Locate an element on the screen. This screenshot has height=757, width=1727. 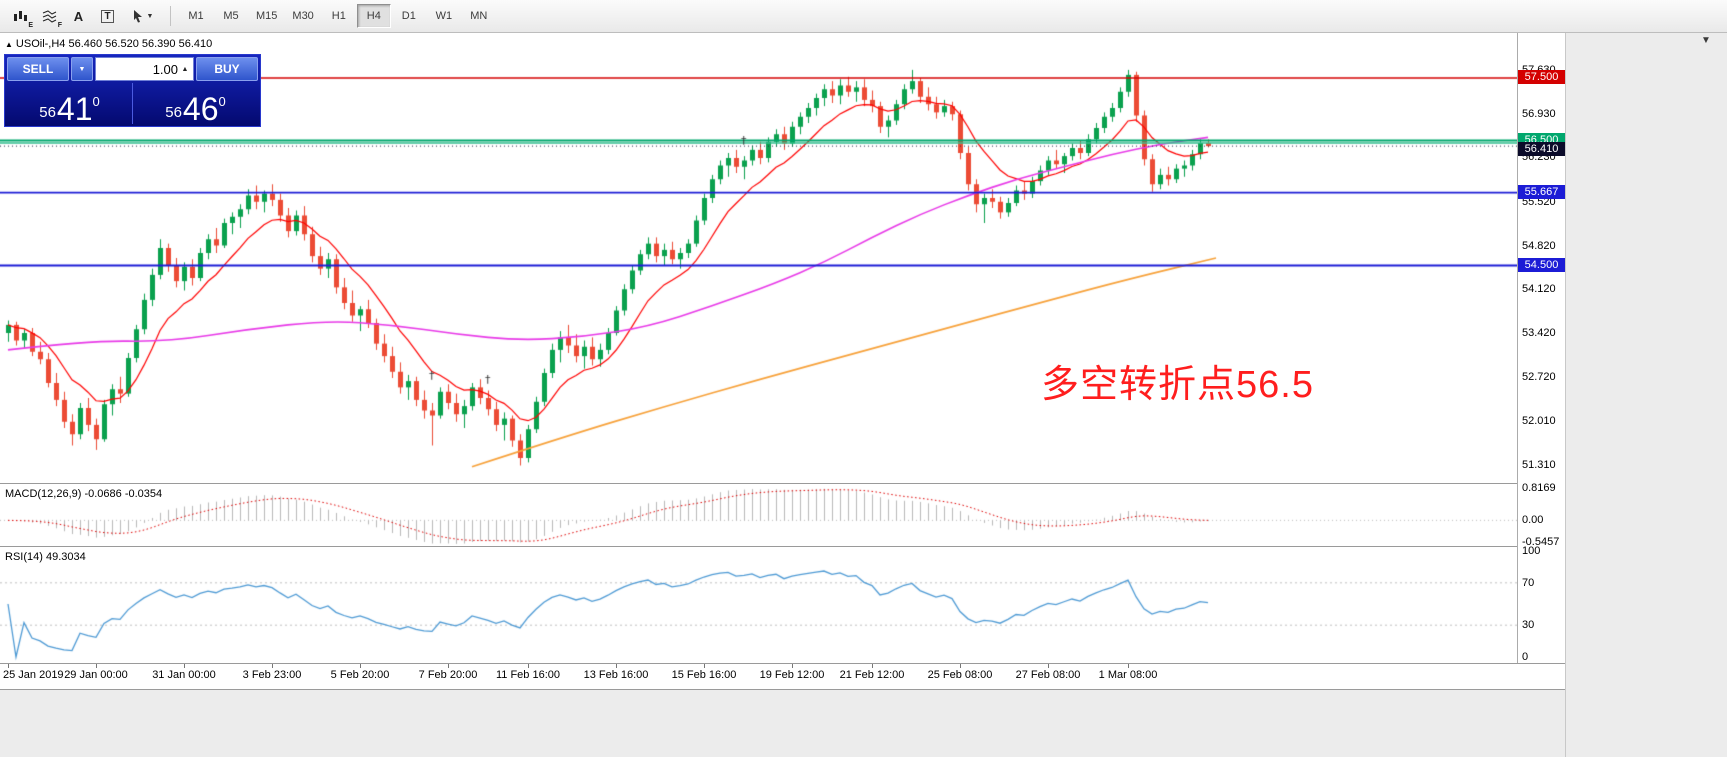
price-tick-label: 30 is located at coordinates (1528, 625).